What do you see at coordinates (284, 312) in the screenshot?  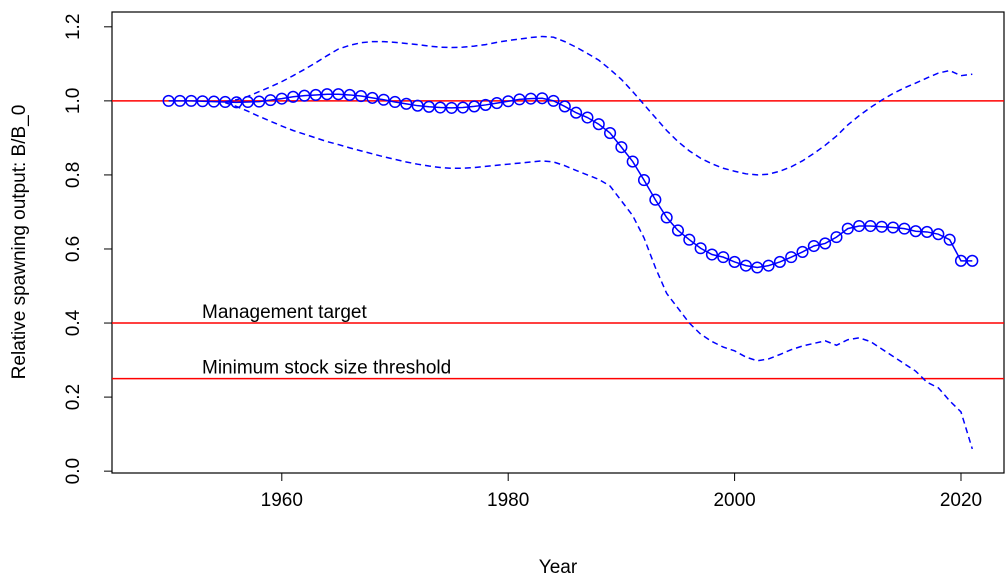 I see `reference-label: Management target` at bounding box center [284, 312].